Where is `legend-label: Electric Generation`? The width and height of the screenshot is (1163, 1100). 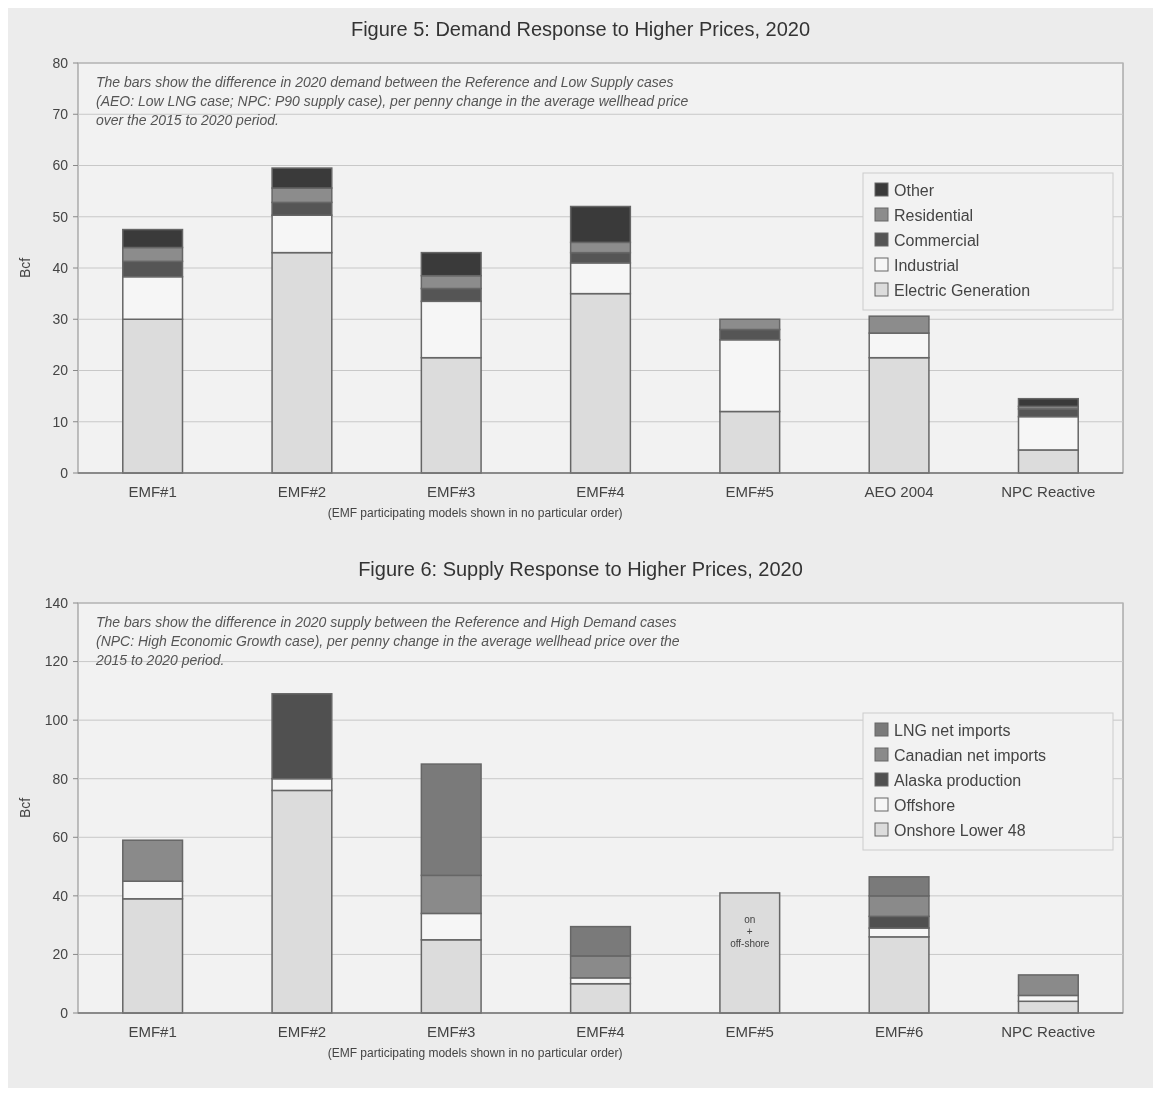 legend-label: Electric Generation is located at coordinates (962, 290).